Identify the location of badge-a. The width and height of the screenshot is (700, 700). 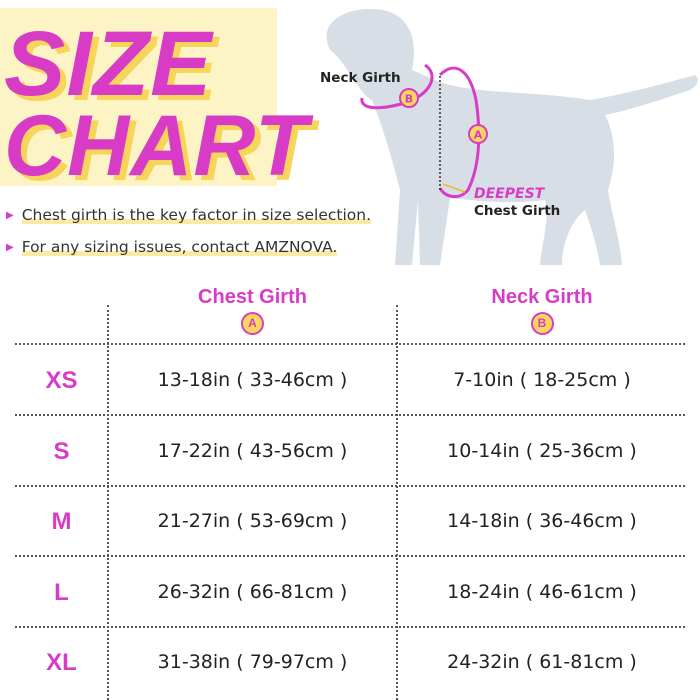
(478, 134).